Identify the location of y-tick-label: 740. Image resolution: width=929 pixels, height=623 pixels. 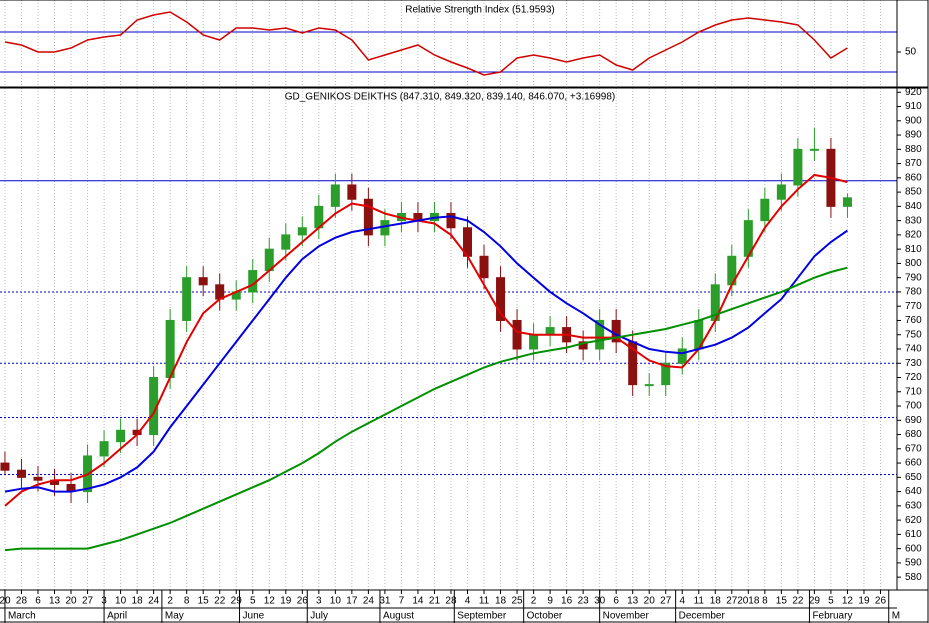
(913, 349).